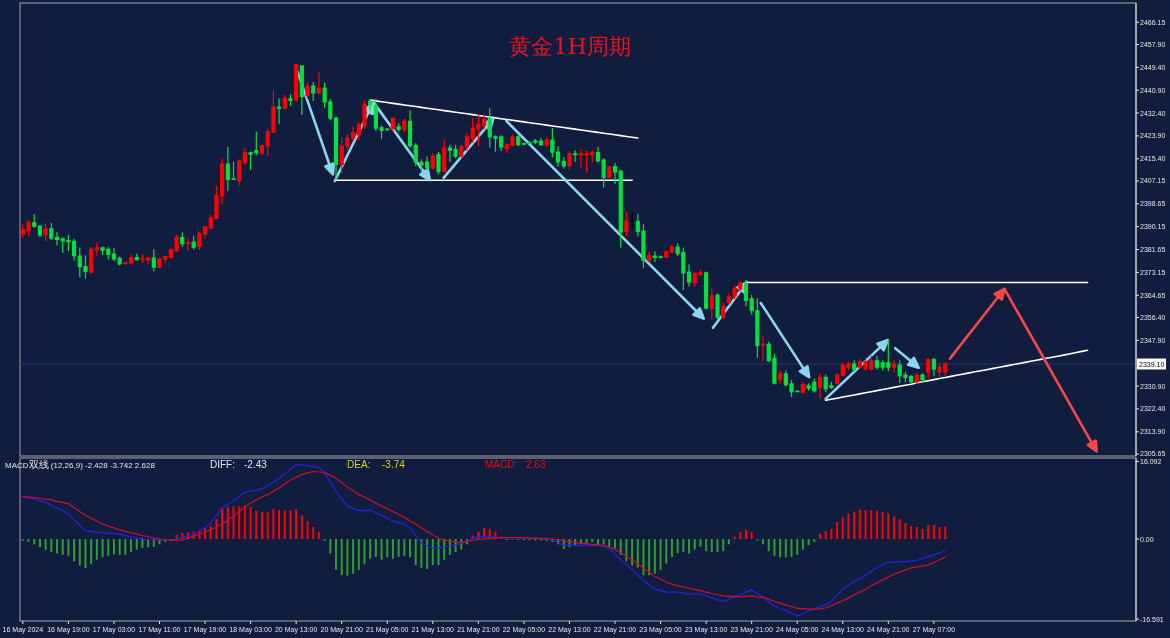 The width and height of the screenshot is (1170, 638). What do you see at coordinates (536, 464) in the screenshot?
I see `annotation: 2.63` at bounding box center [536, 464].